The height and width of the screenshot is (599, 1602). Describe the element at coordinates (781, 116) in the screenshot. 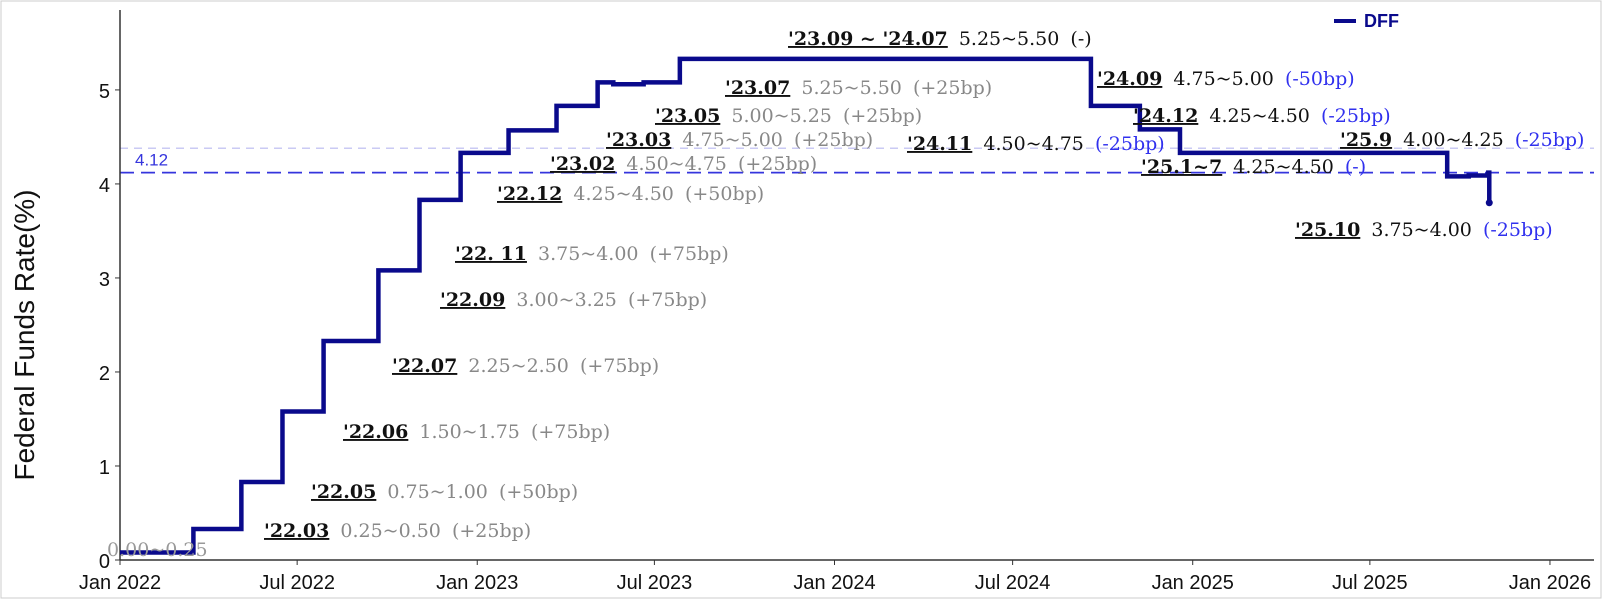

I see `annotation-10-rate: 5.00~5.25` at that location.